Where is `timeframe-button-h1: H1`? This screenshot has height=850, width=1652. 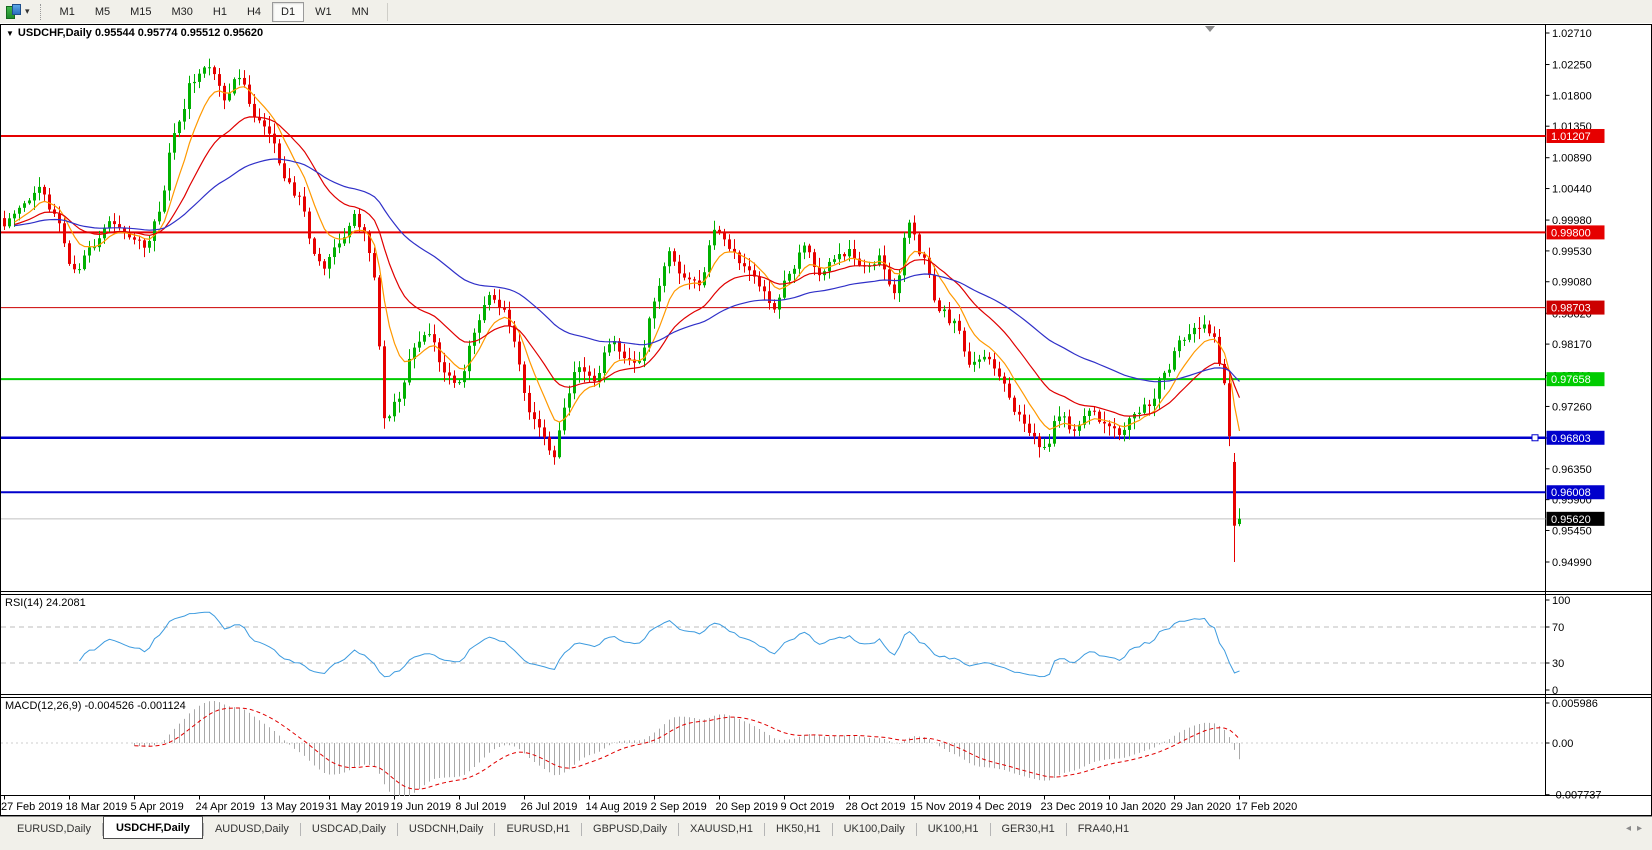
timeframe-button-h1: H1 is located at coordinates (219, 11).